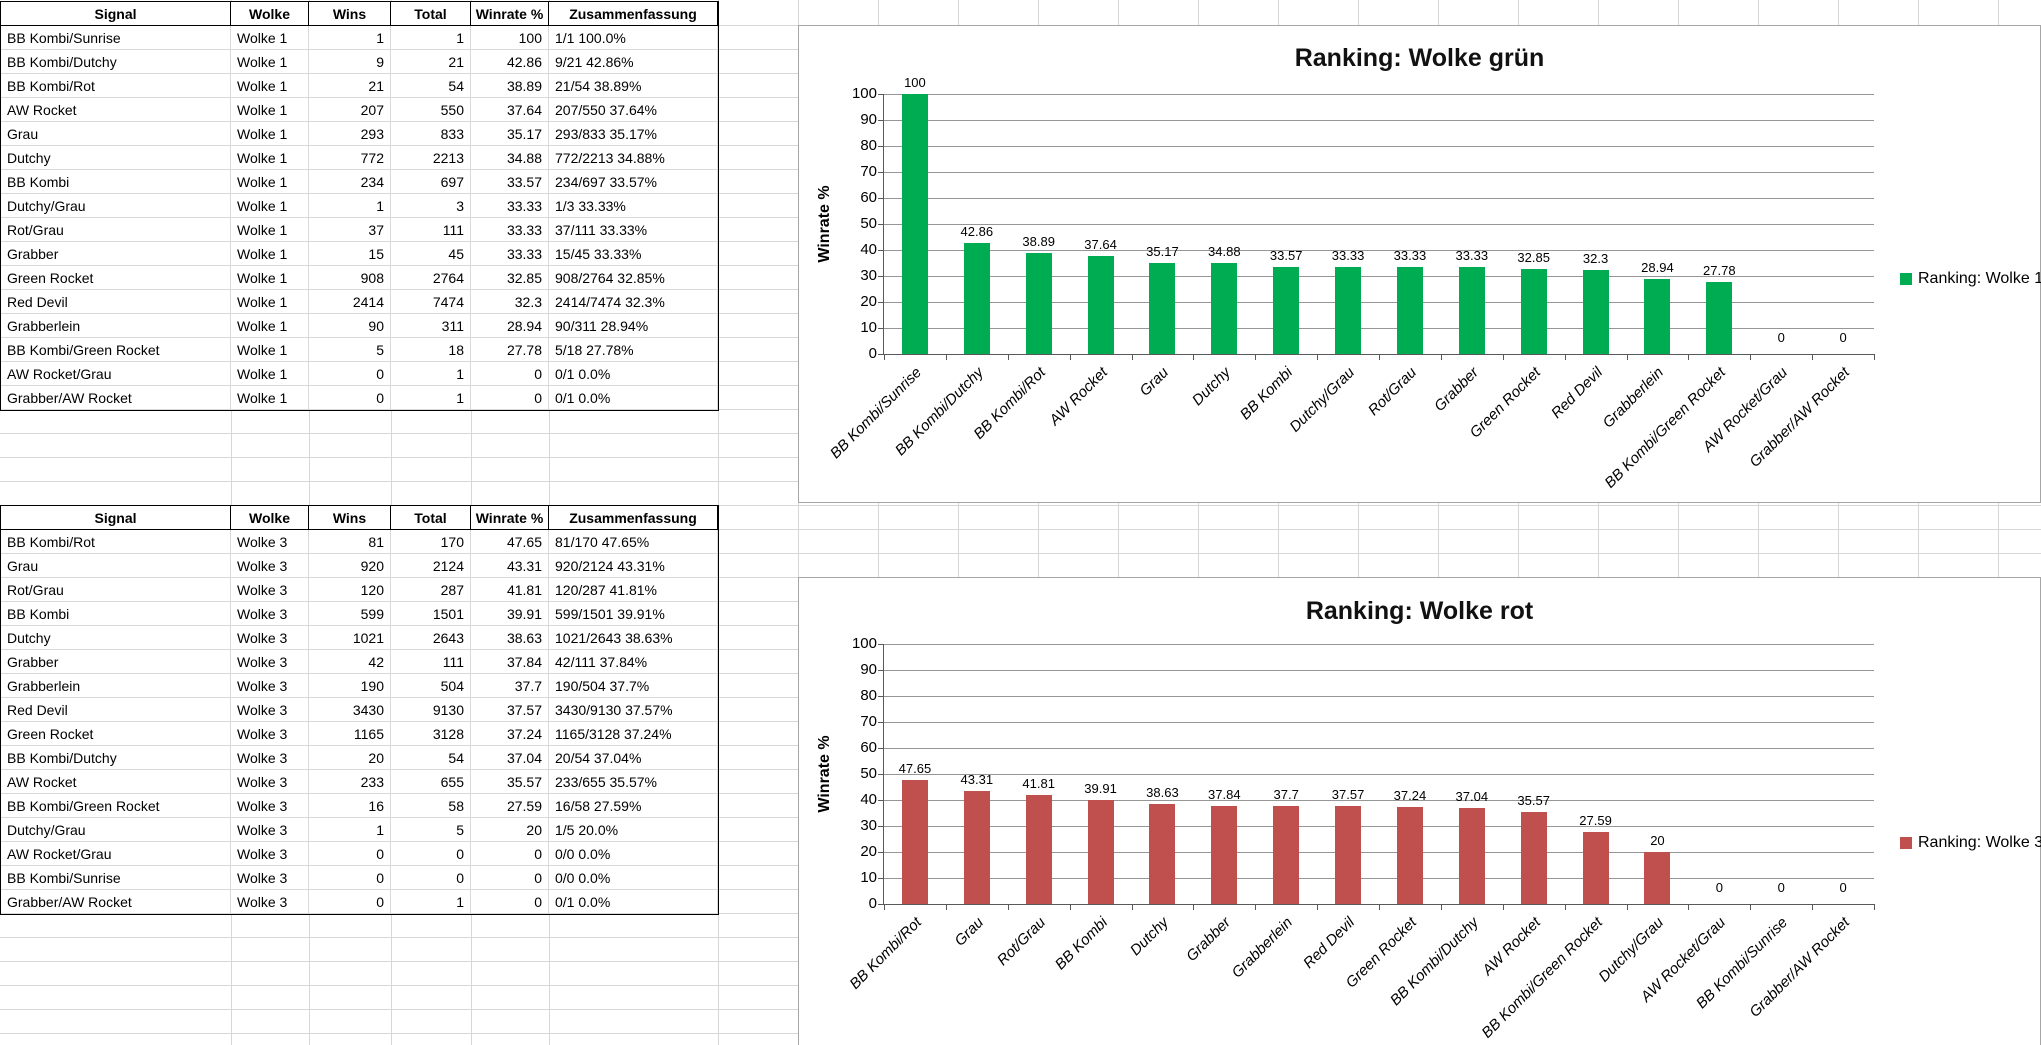  I want to click on table-cell: BB Kombi/Rot, so click(116, 542).